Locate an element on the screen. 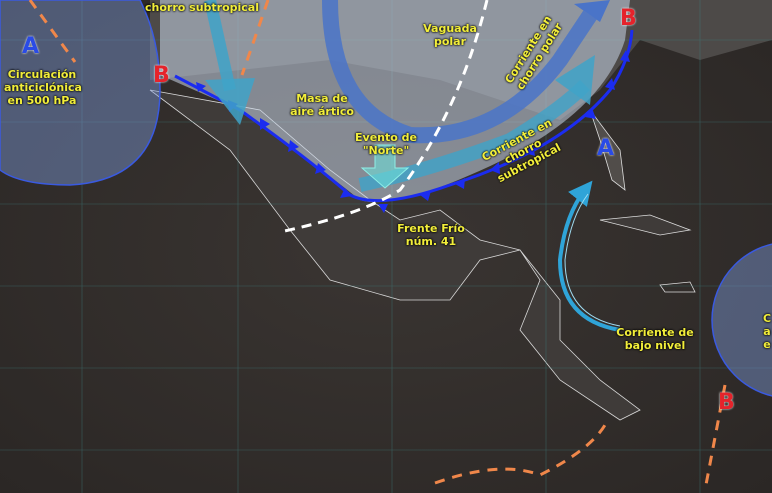  low-level-jet-arrow is located at coordinates (589, 256).